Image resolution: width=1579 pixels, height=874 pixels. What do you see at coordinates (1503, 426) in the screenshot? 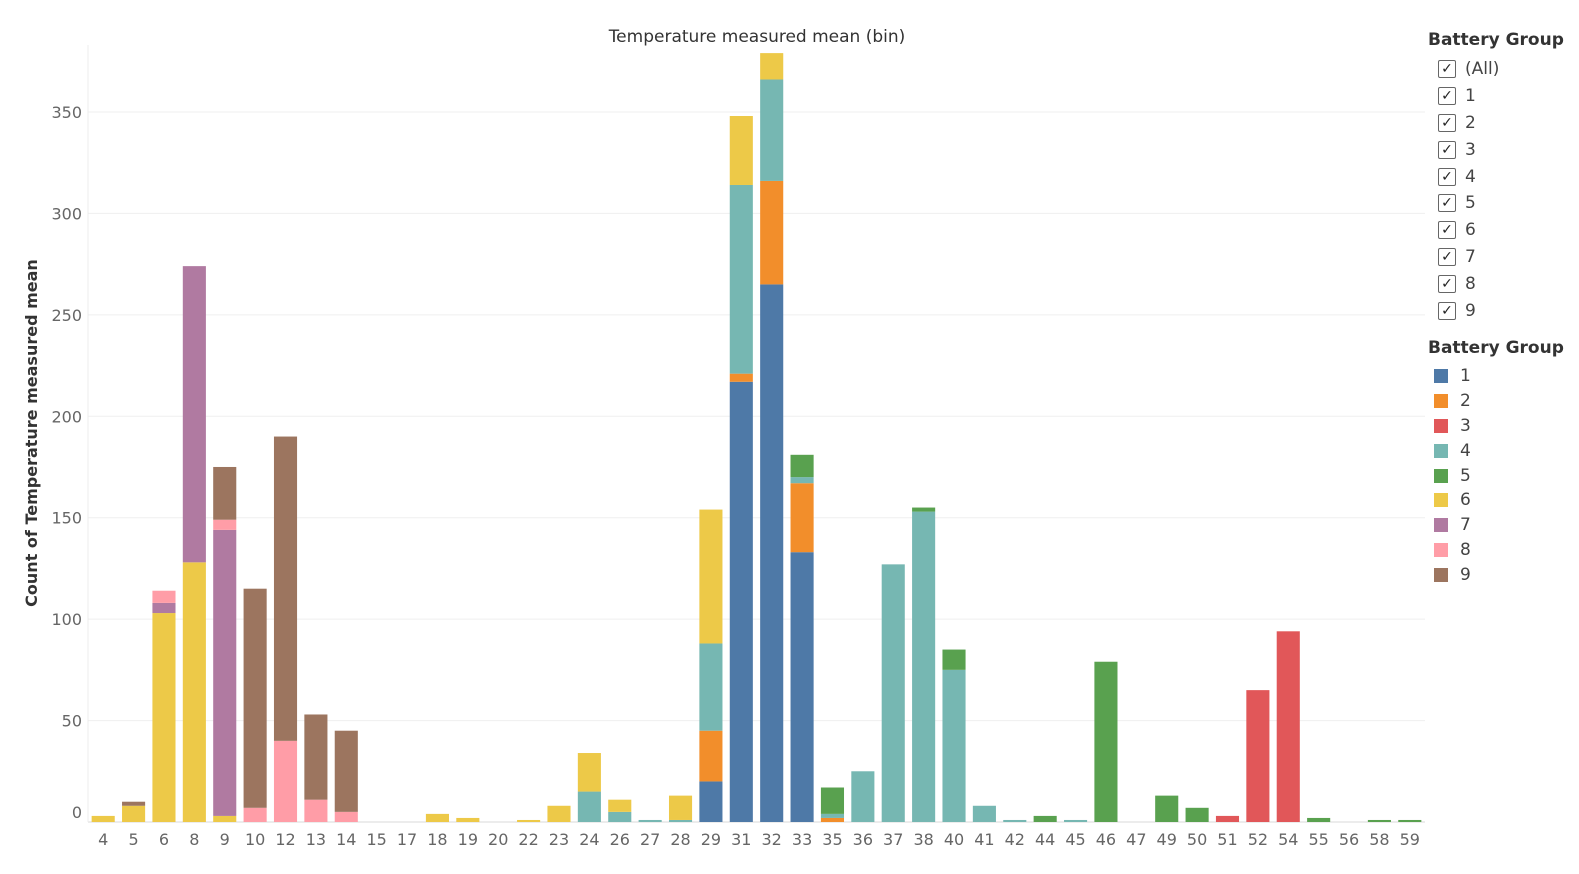
I see `legend-item: 3` at bounding box center [1503, 426].